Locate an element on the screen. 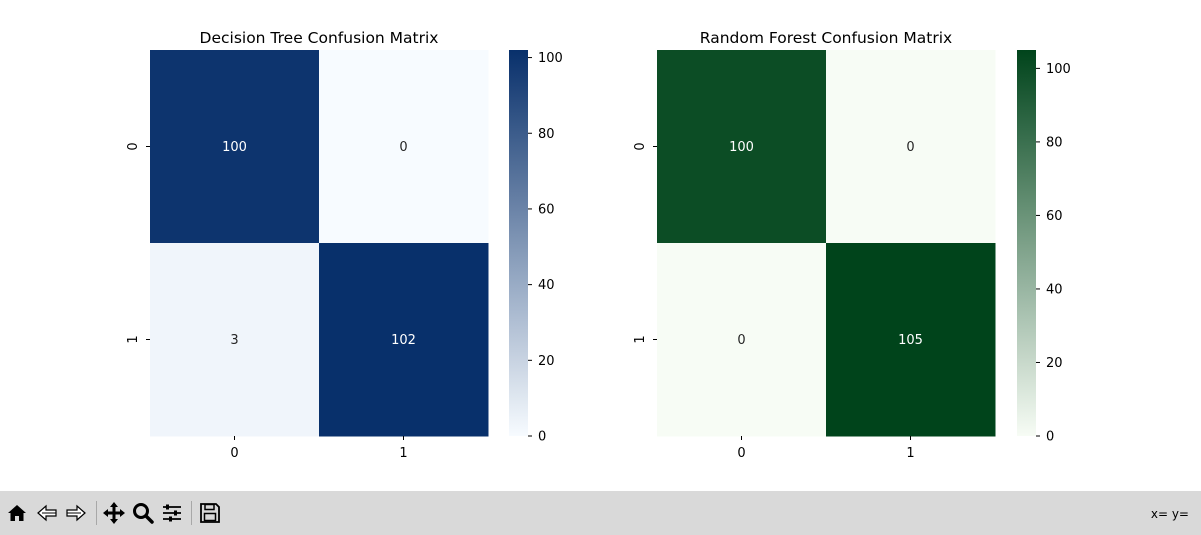 This screenshot has width=1201, height=535. coordinate-readout: x= y= is located at coordinates (1169, 514).